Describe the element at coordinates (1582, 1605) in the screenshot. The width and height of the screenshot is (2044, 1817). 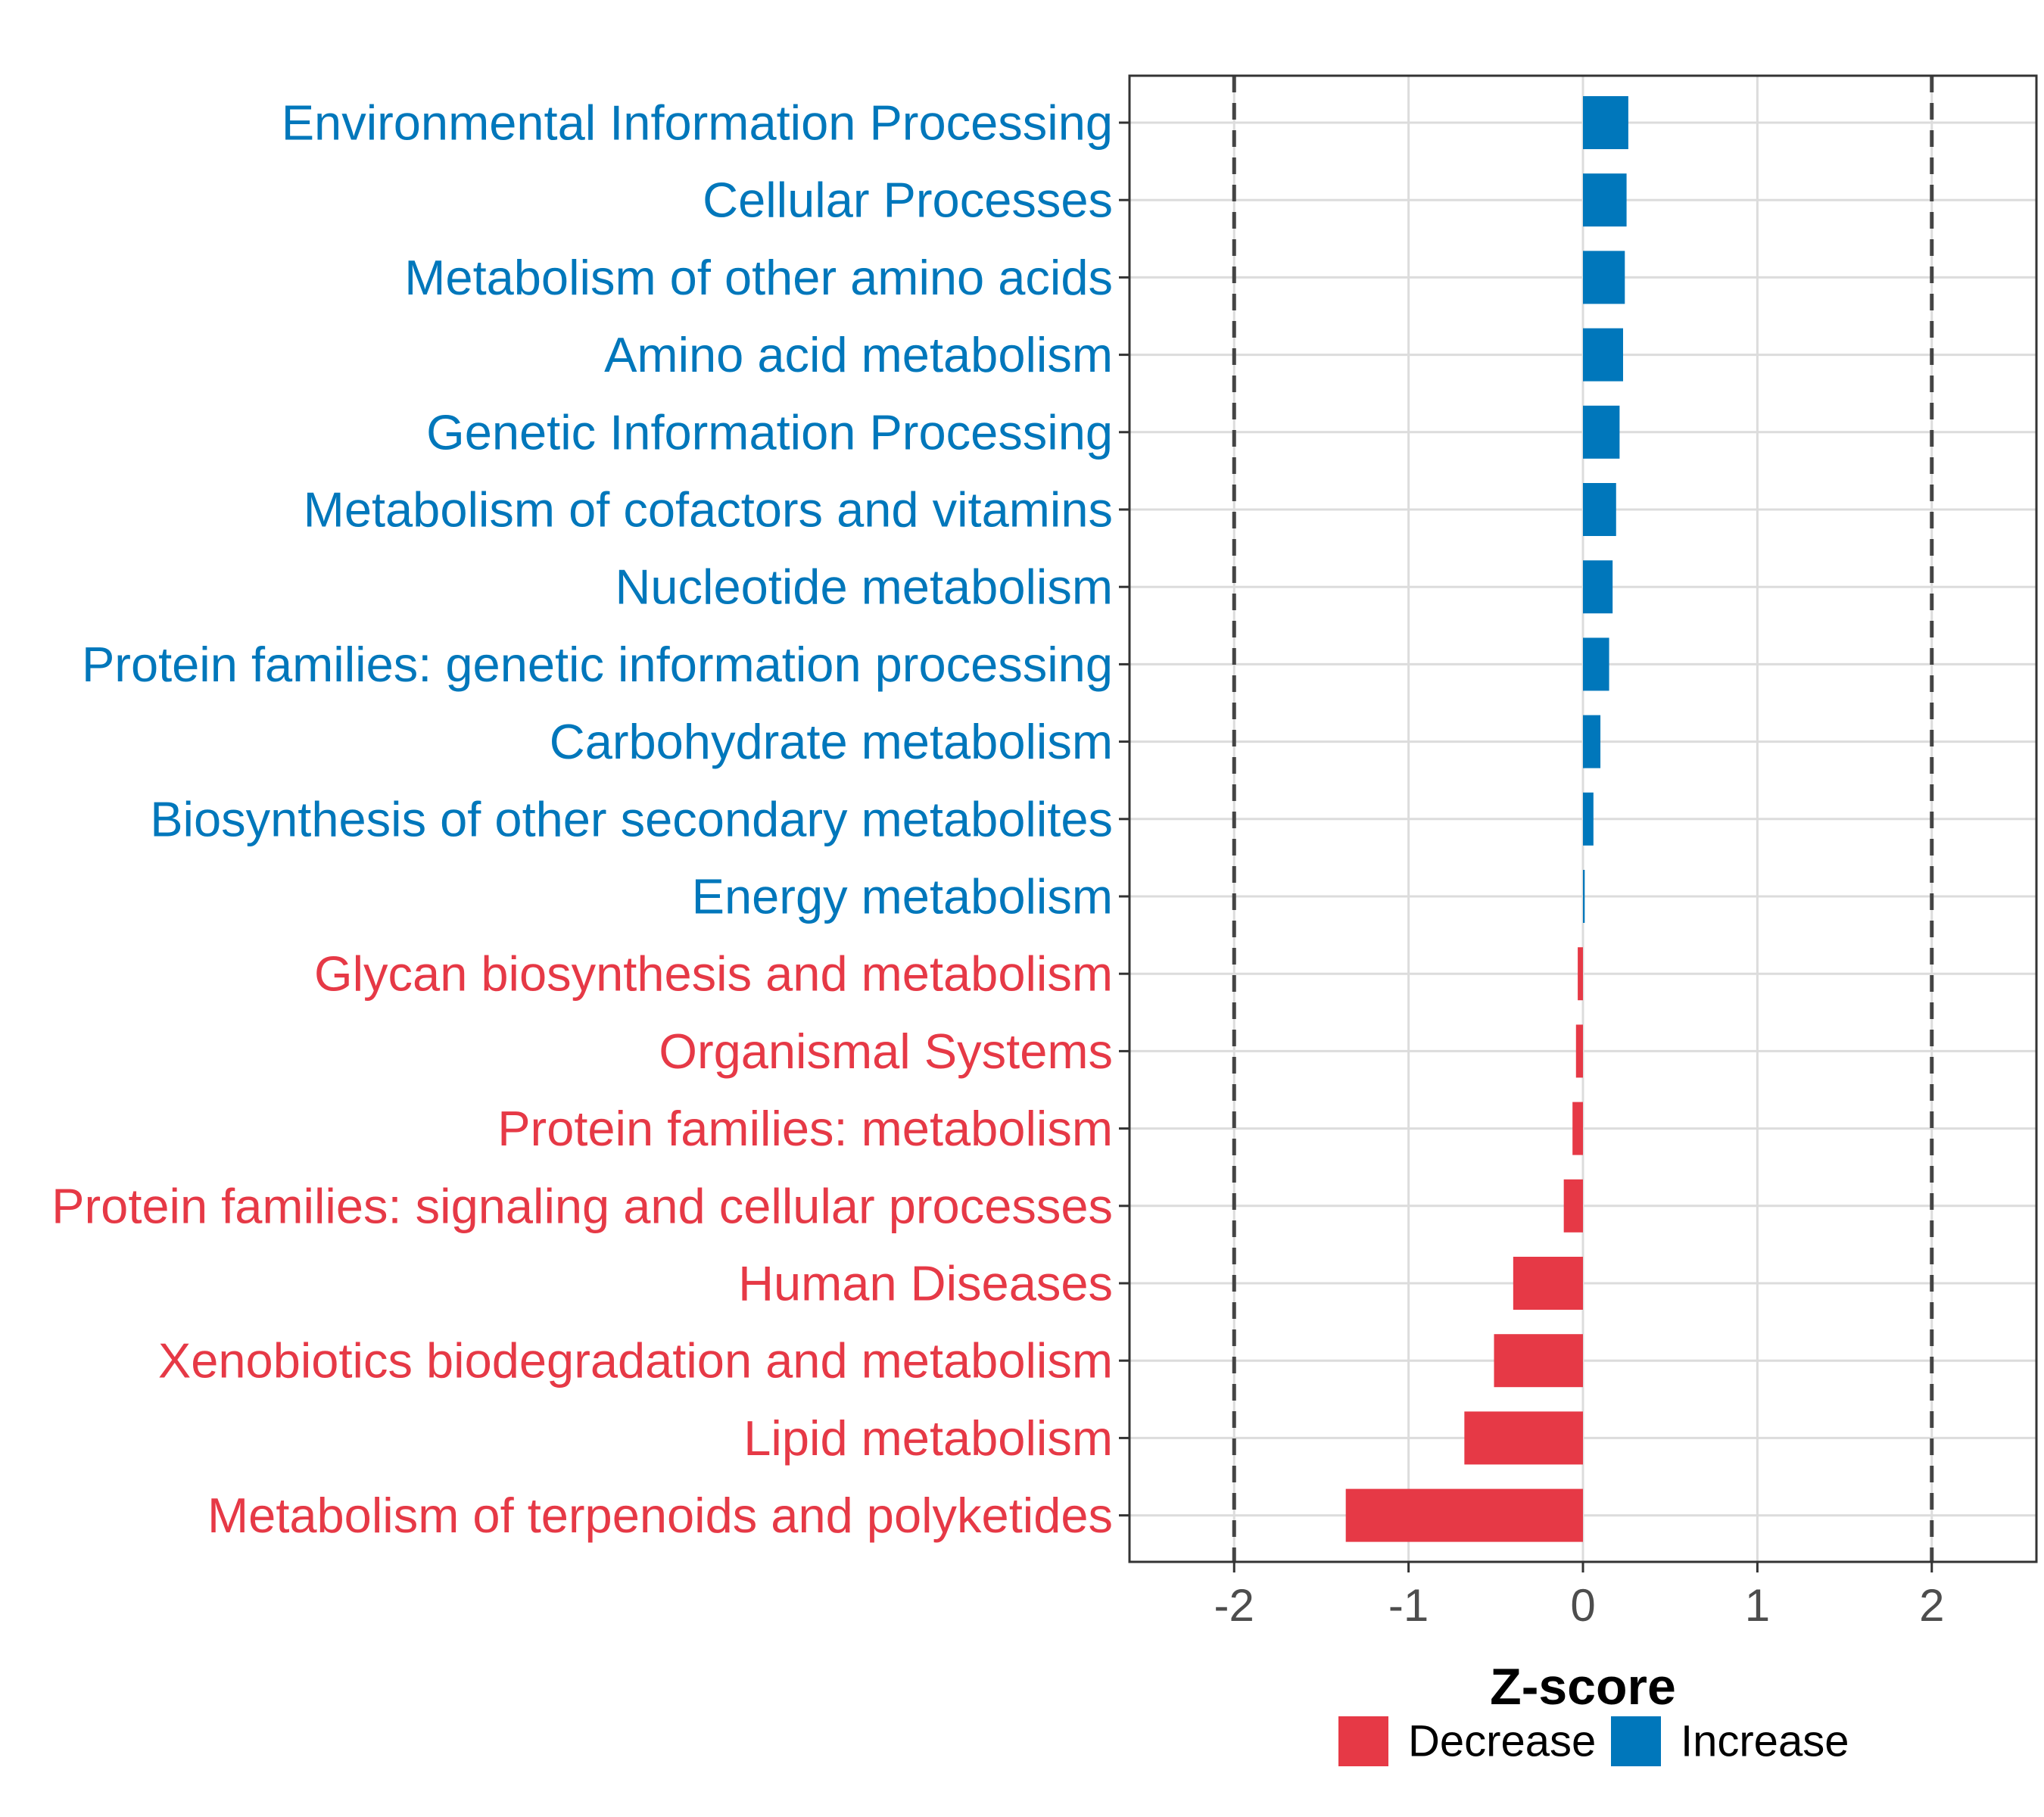
I see `x-tick-label: 0` at that location.